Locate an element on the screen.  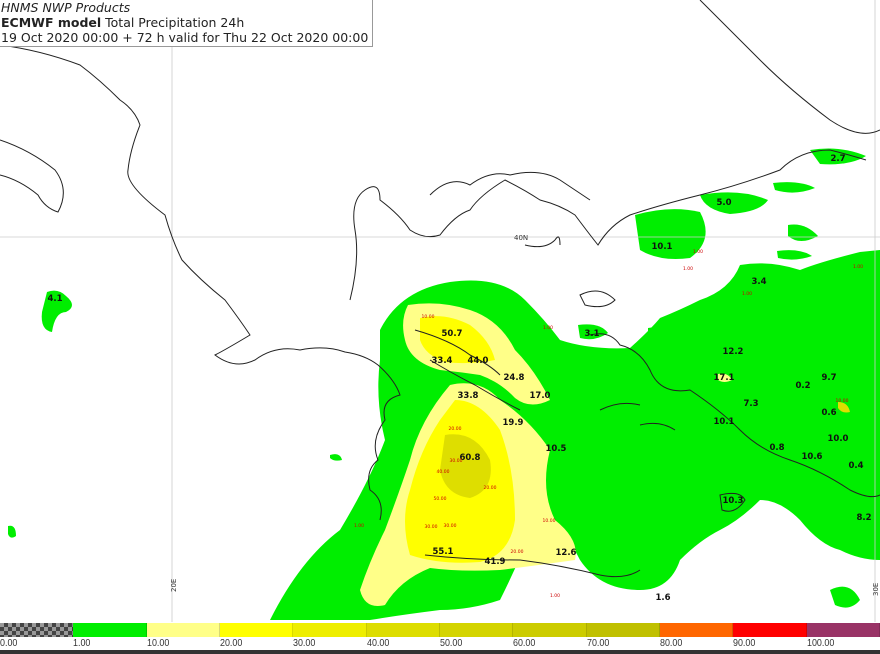
precip-value-label: 17.1 is located at coordinates (724, 378).